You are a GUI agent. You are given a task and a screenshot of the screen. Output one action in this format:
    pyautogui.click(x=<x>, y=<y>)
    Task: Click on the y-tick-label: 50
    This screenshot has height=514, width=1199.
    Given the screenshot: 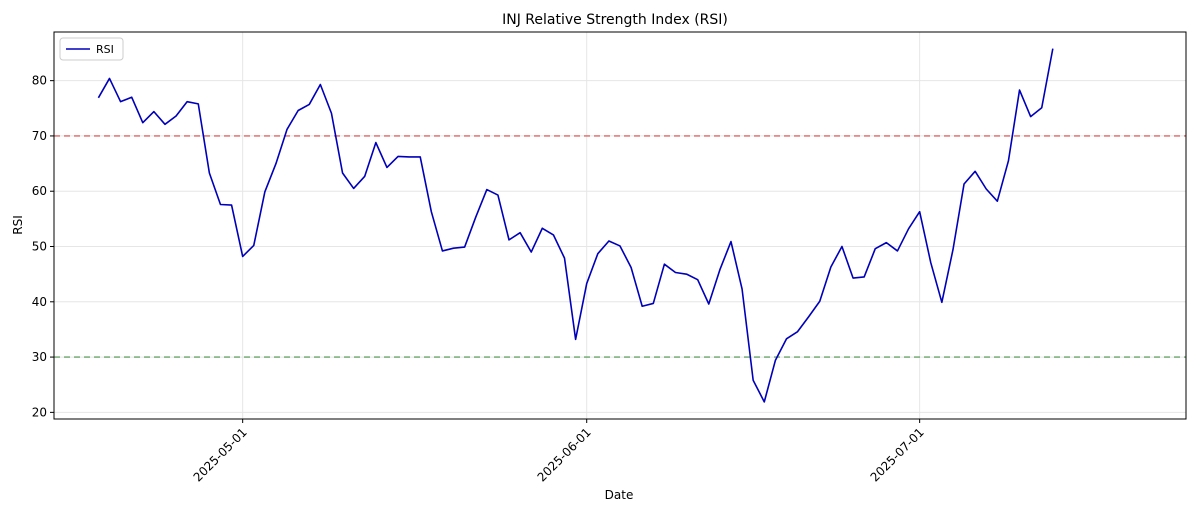 What is the action you would take?
    pyautogui.click(x=39, y=247)
    